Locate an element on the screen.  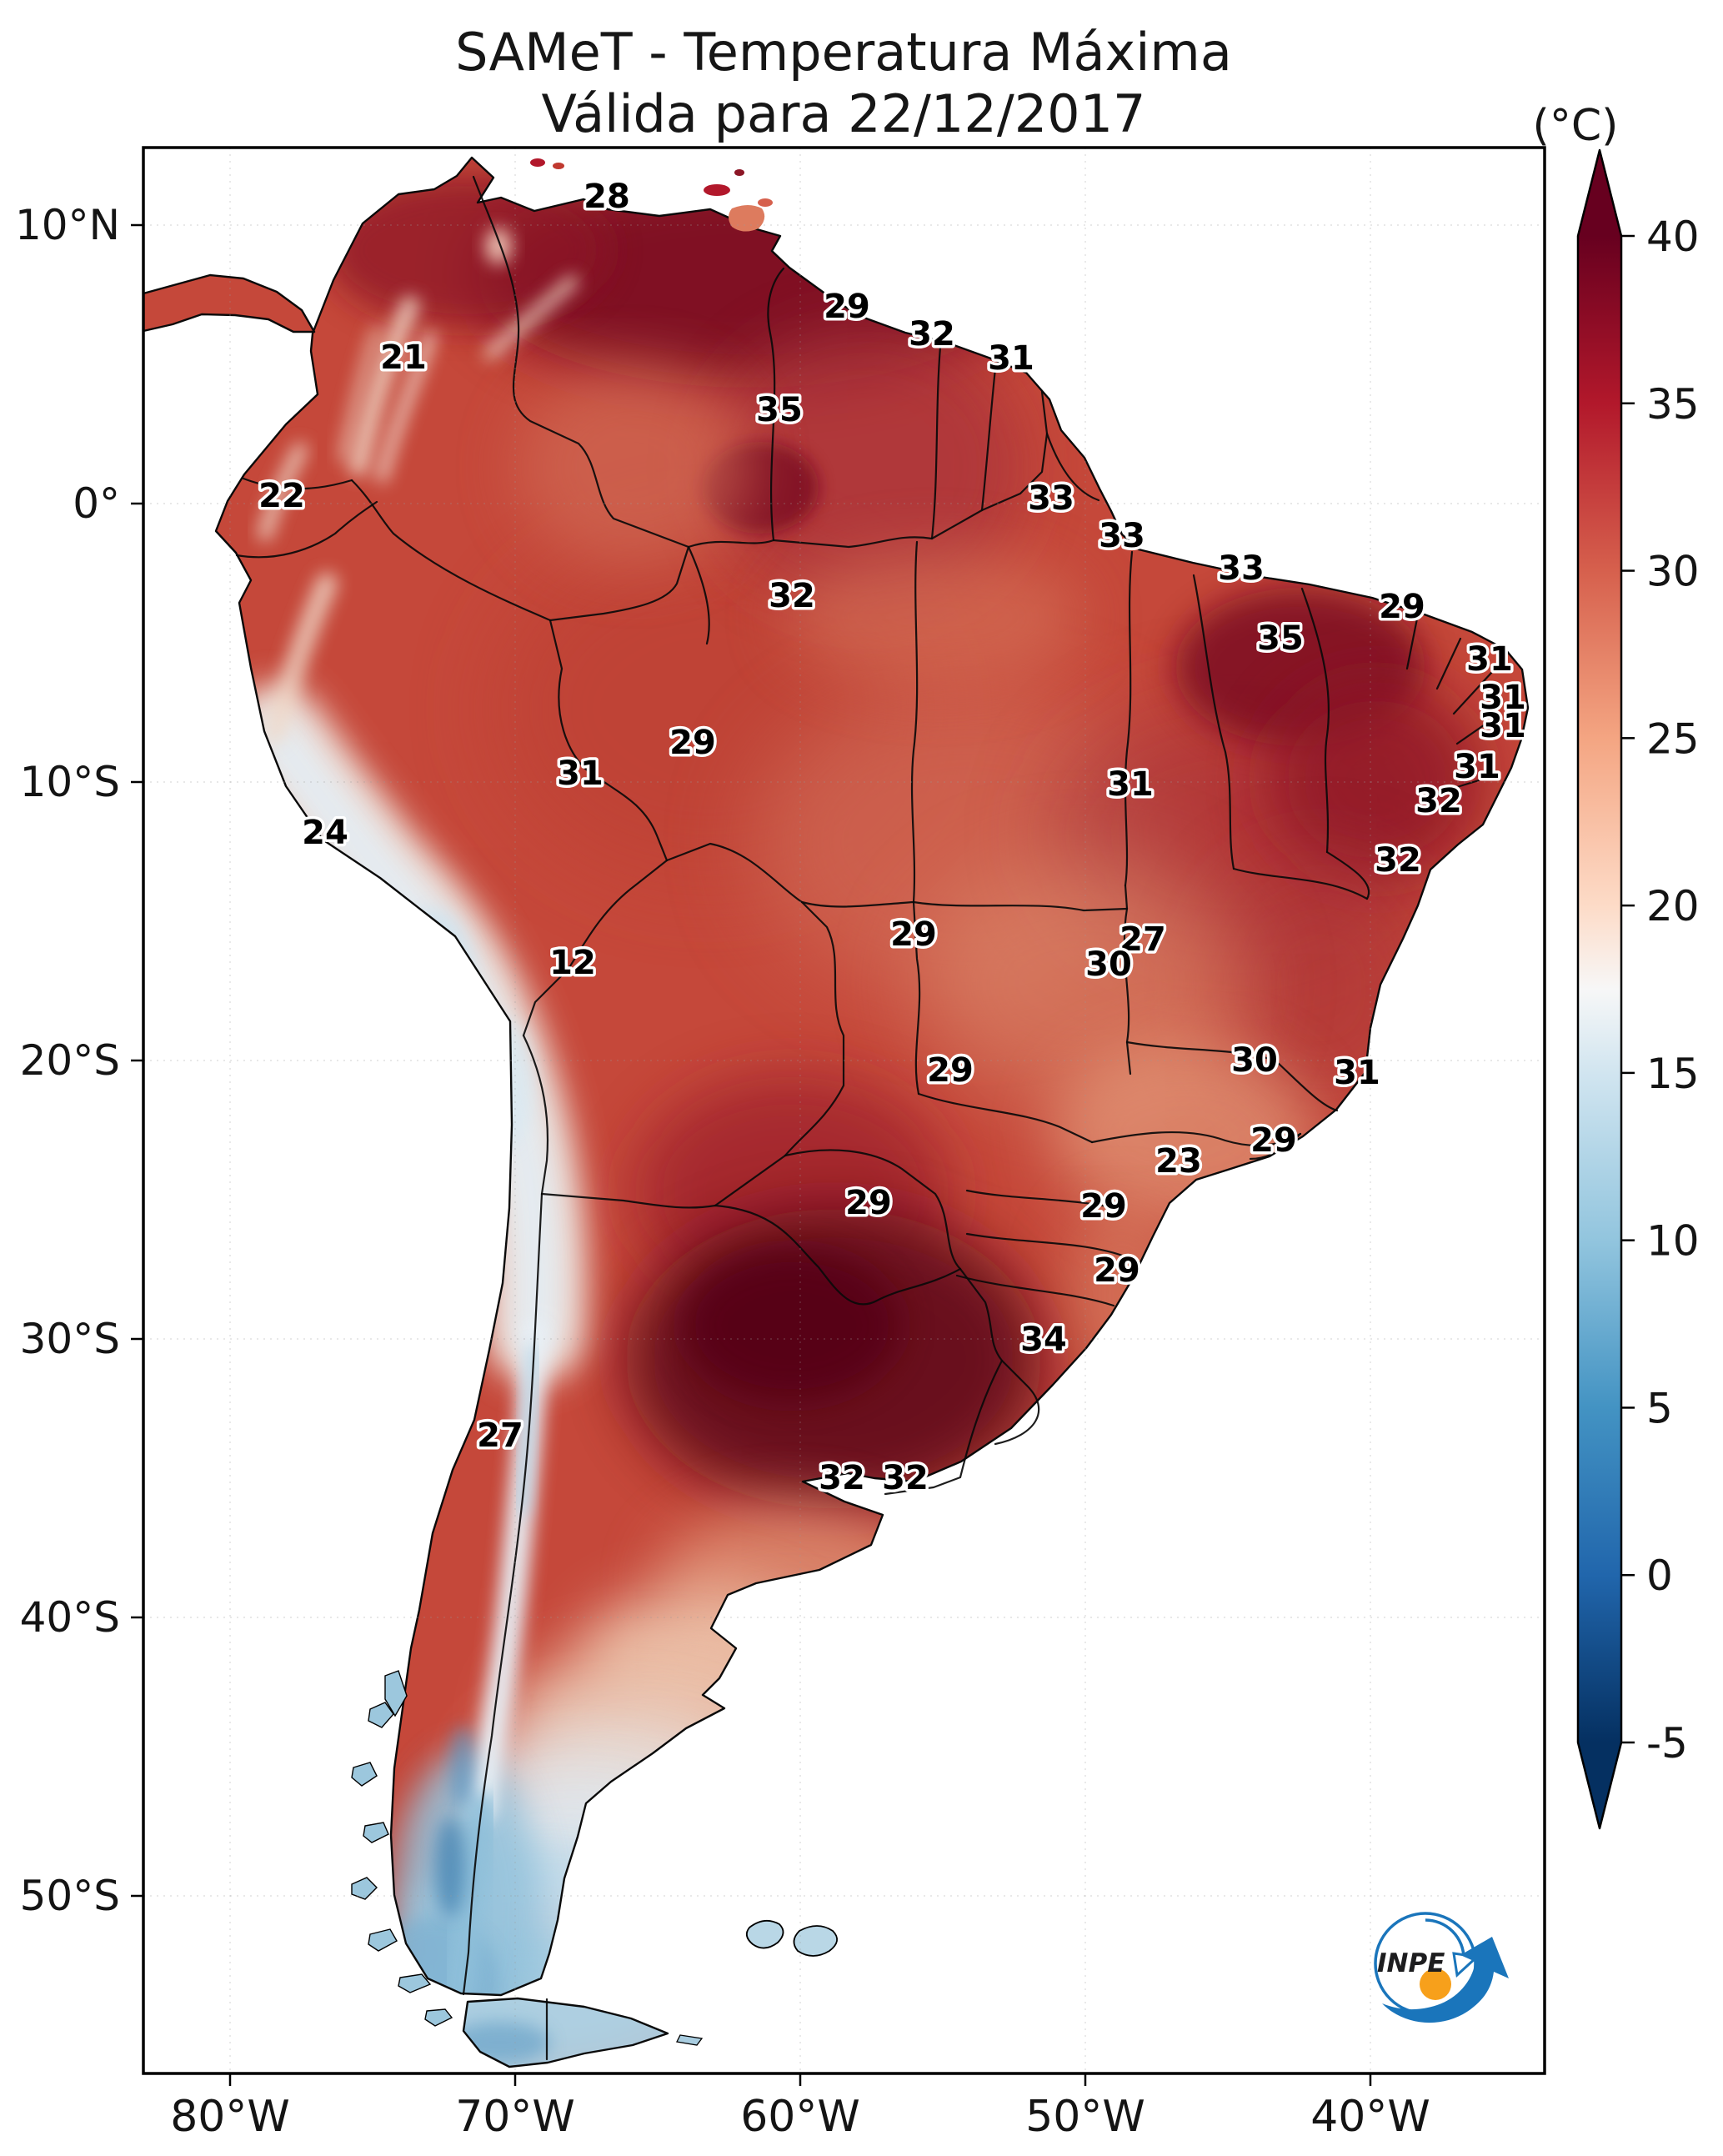
lon-tick-label: 70°W is located at coordinates (515, 2117).